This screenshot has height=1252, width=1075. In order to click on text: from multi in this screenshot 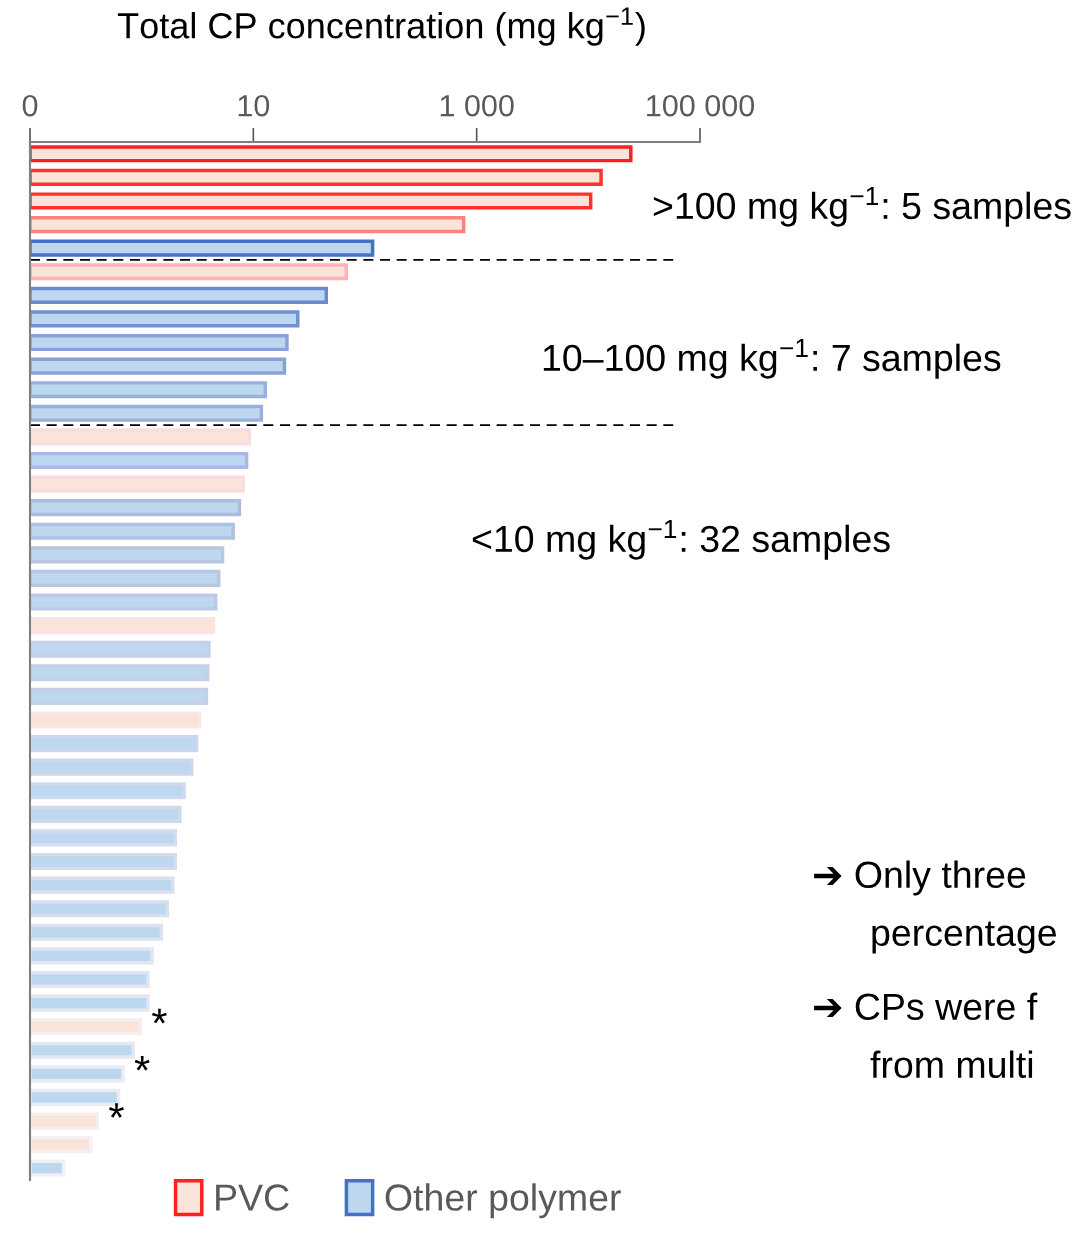, I will do `click(951, 1064)`.